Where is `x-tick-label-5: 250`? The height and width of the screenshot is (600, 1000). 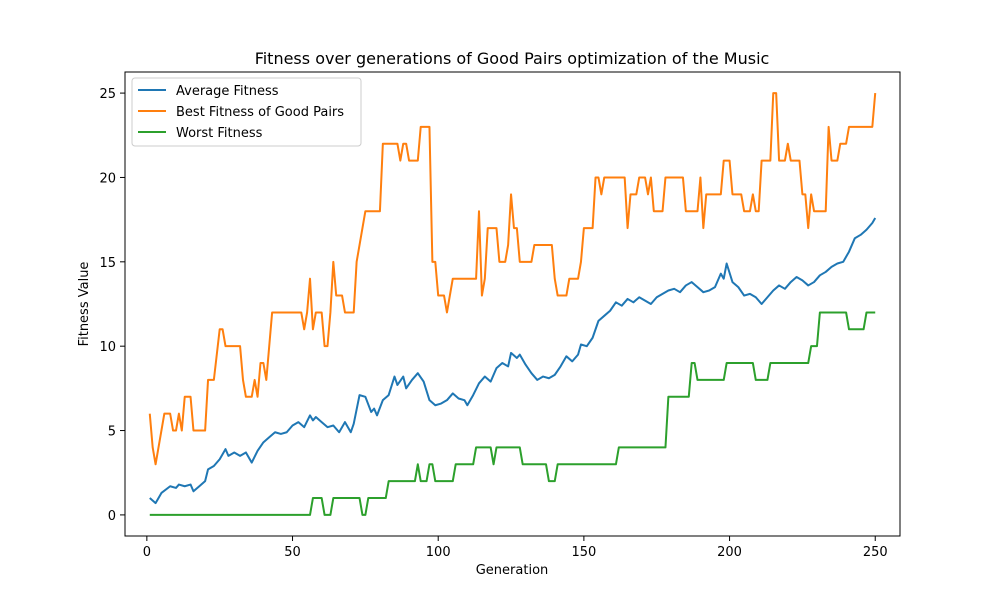
x-tick-label-5: 250 is located at coordinates (875, 552).